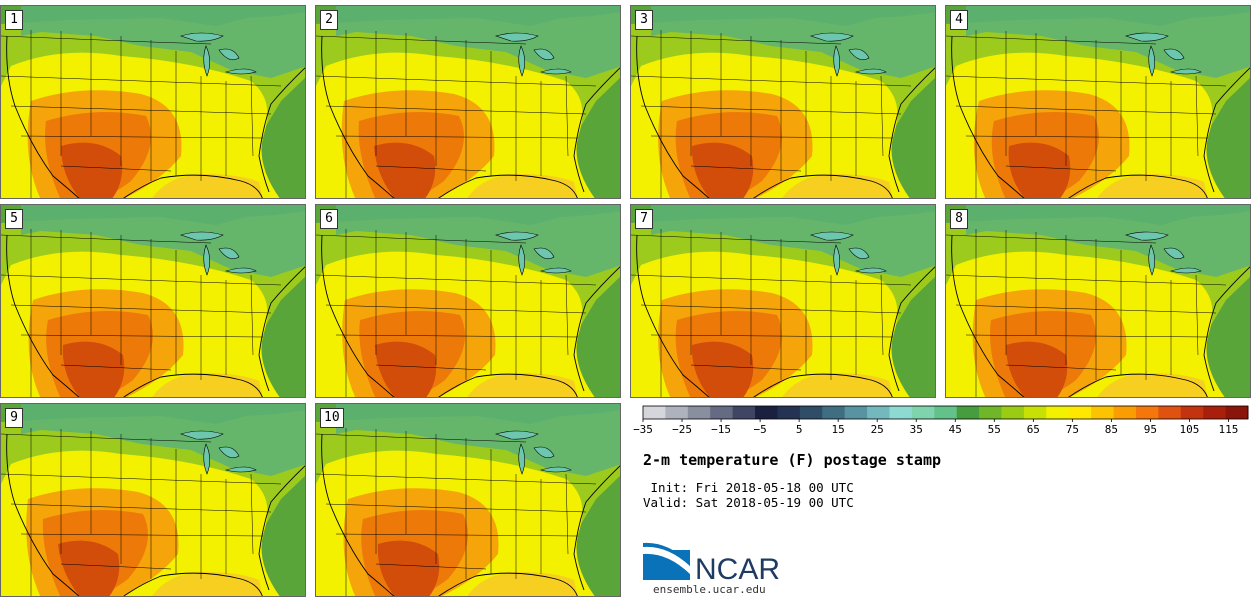 The image size is (1260, 600). I want to click on colorbar-tick-label: 65, so click(1033, 429).